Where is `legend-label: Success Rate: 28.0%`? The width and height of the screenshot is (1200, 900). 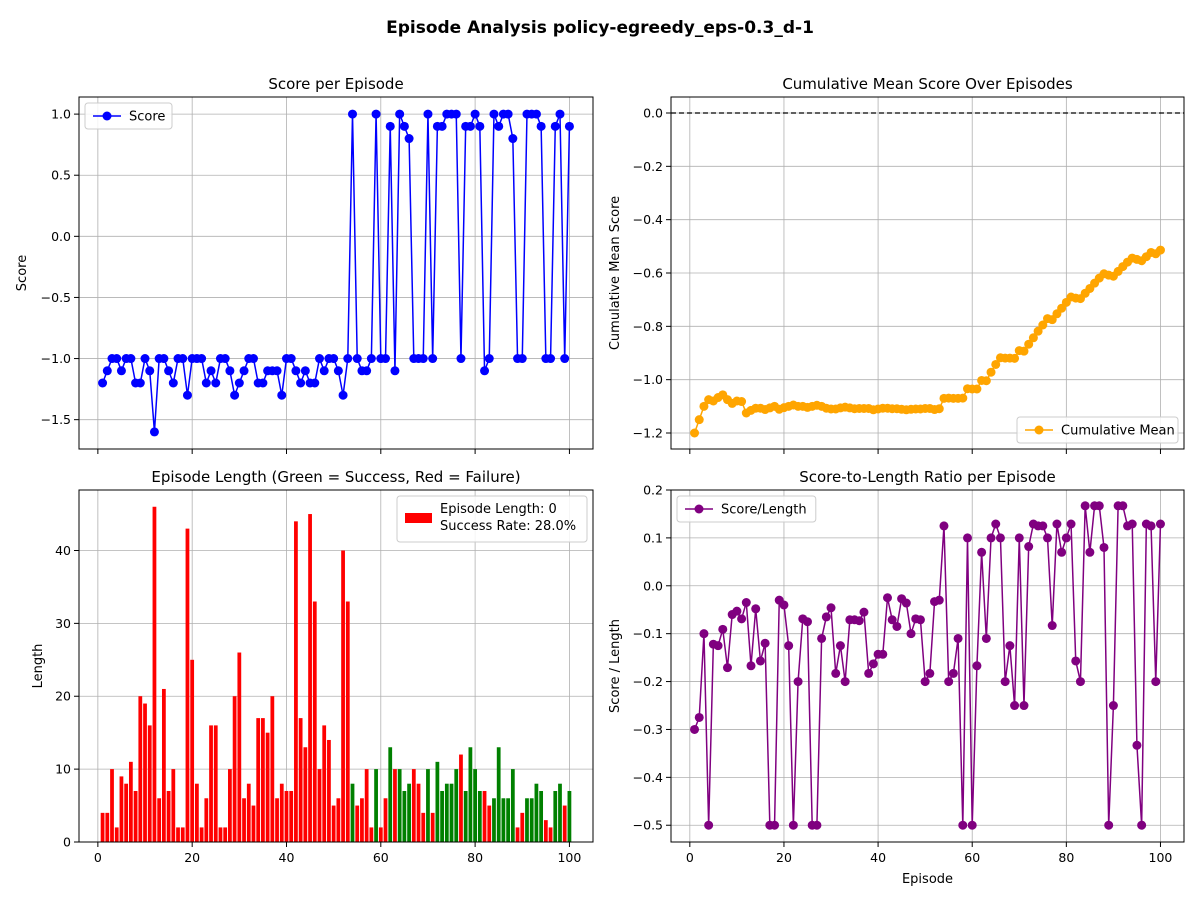 legend-label: Success Rate: 28.0% is located at coordinates (508, 526).